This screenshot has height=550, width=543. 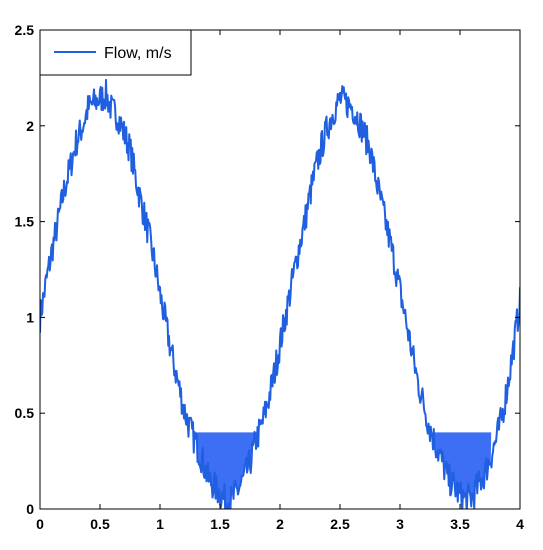 What do you see at coordinates (30, 317) in the screenshot?
I see `y-tick-label: 1` at bounding box center [30, 317].